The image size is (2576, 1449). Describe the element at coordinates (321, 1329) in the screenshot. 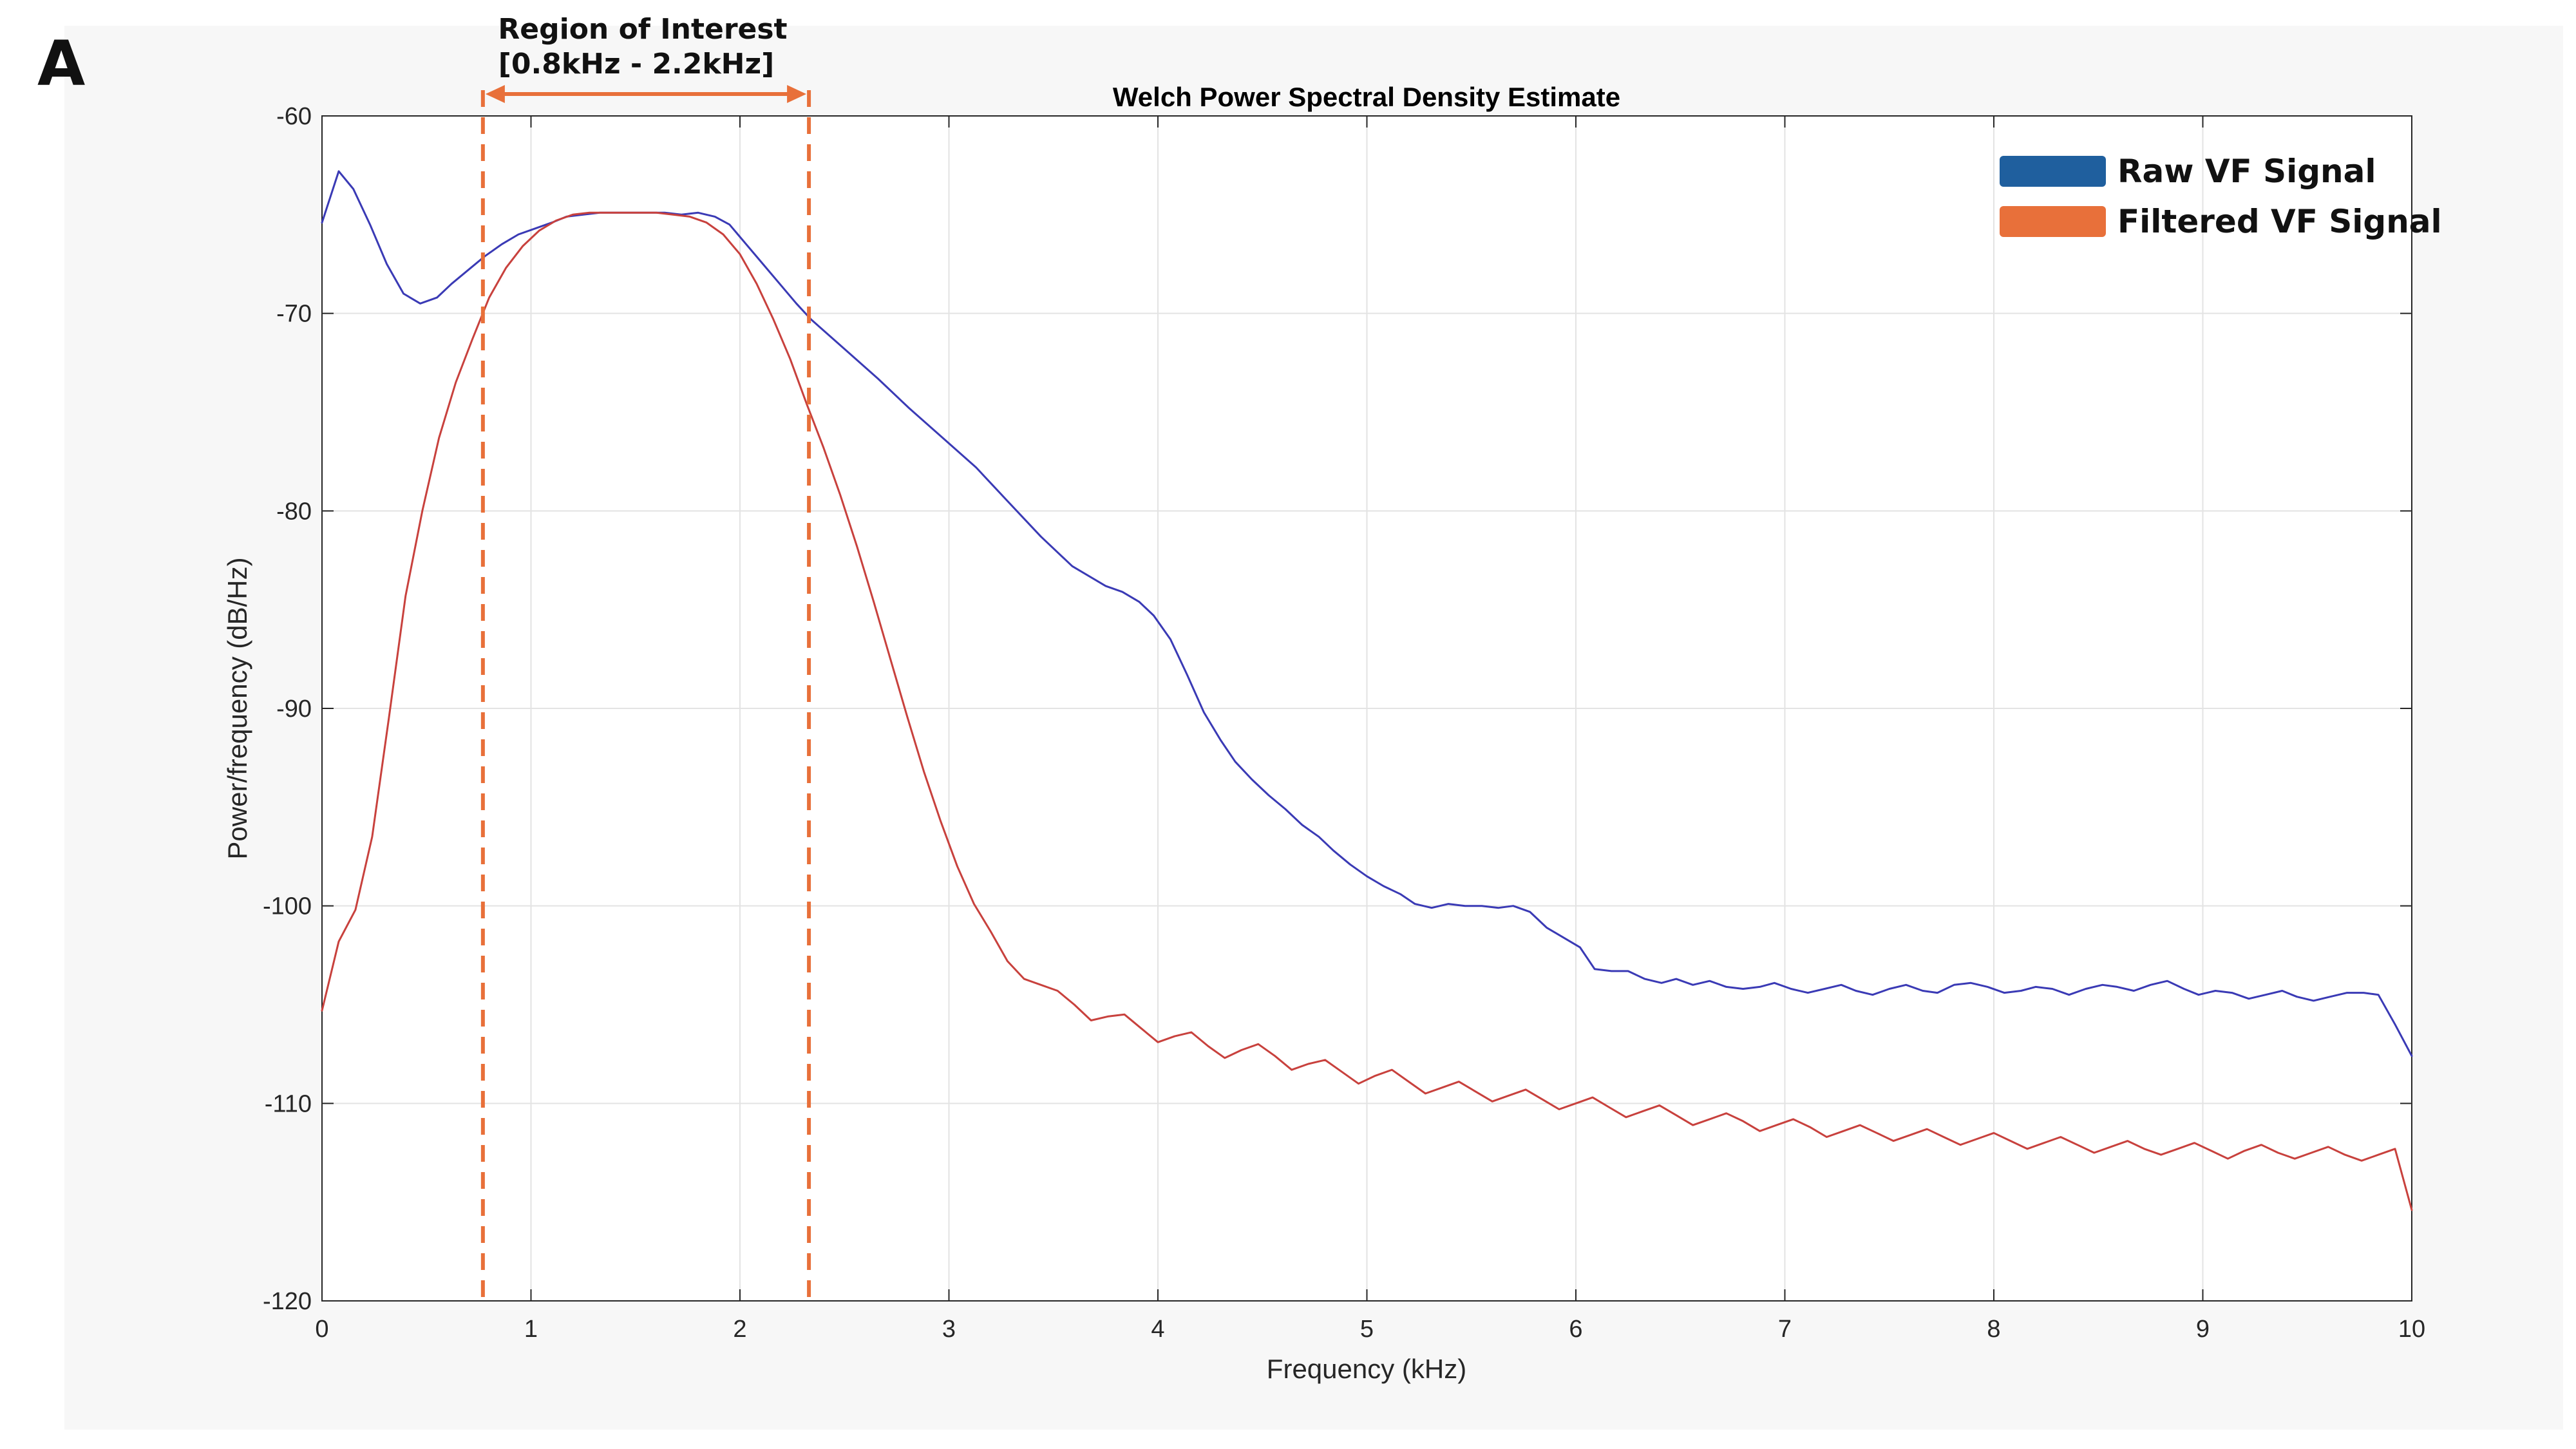

I see `x-tick-label: 0` at that location.